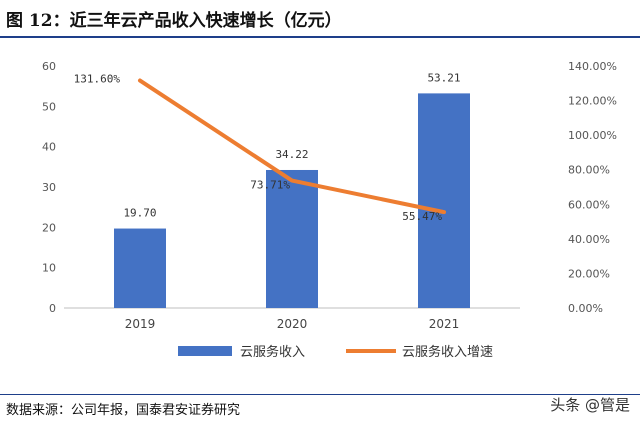 The image size is (640, 422). Describe the element at coordinates (49, 227) in the screenshot. I see `y-left-tick-label: 20` at that location.